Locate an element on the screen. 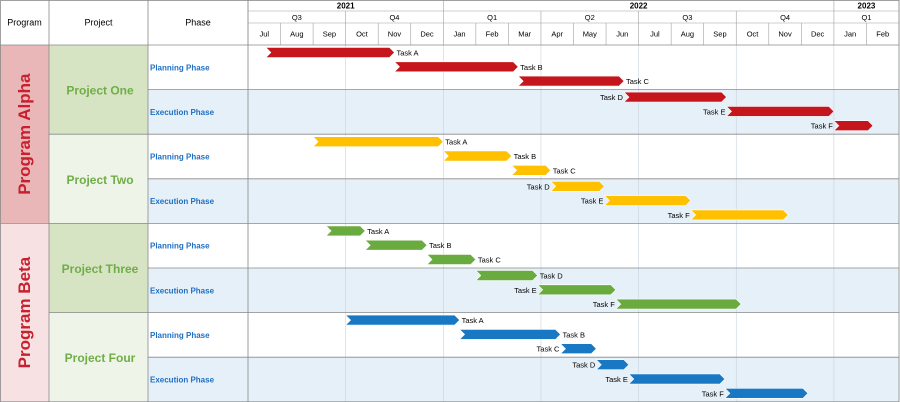  project-name: Project Two is located at coordinates (99, 180).